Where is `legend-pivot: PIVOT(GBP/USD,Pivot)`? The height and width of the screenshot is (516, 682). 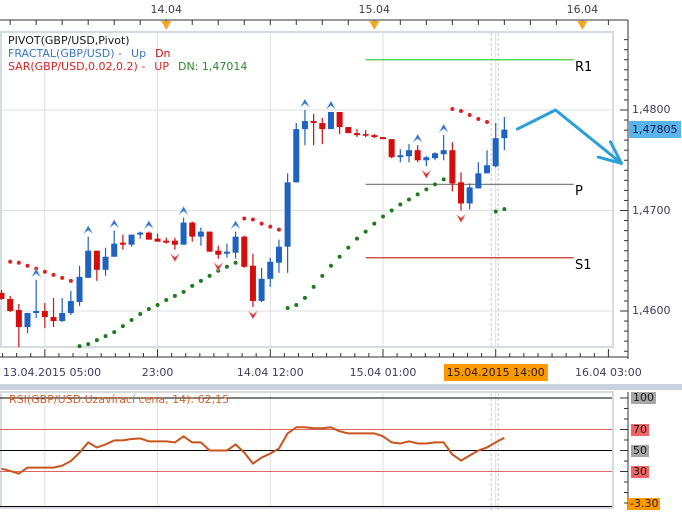
legend-pivot: PIVOT(GBP/USD,Pivot) is located at coordinates (69, 40).